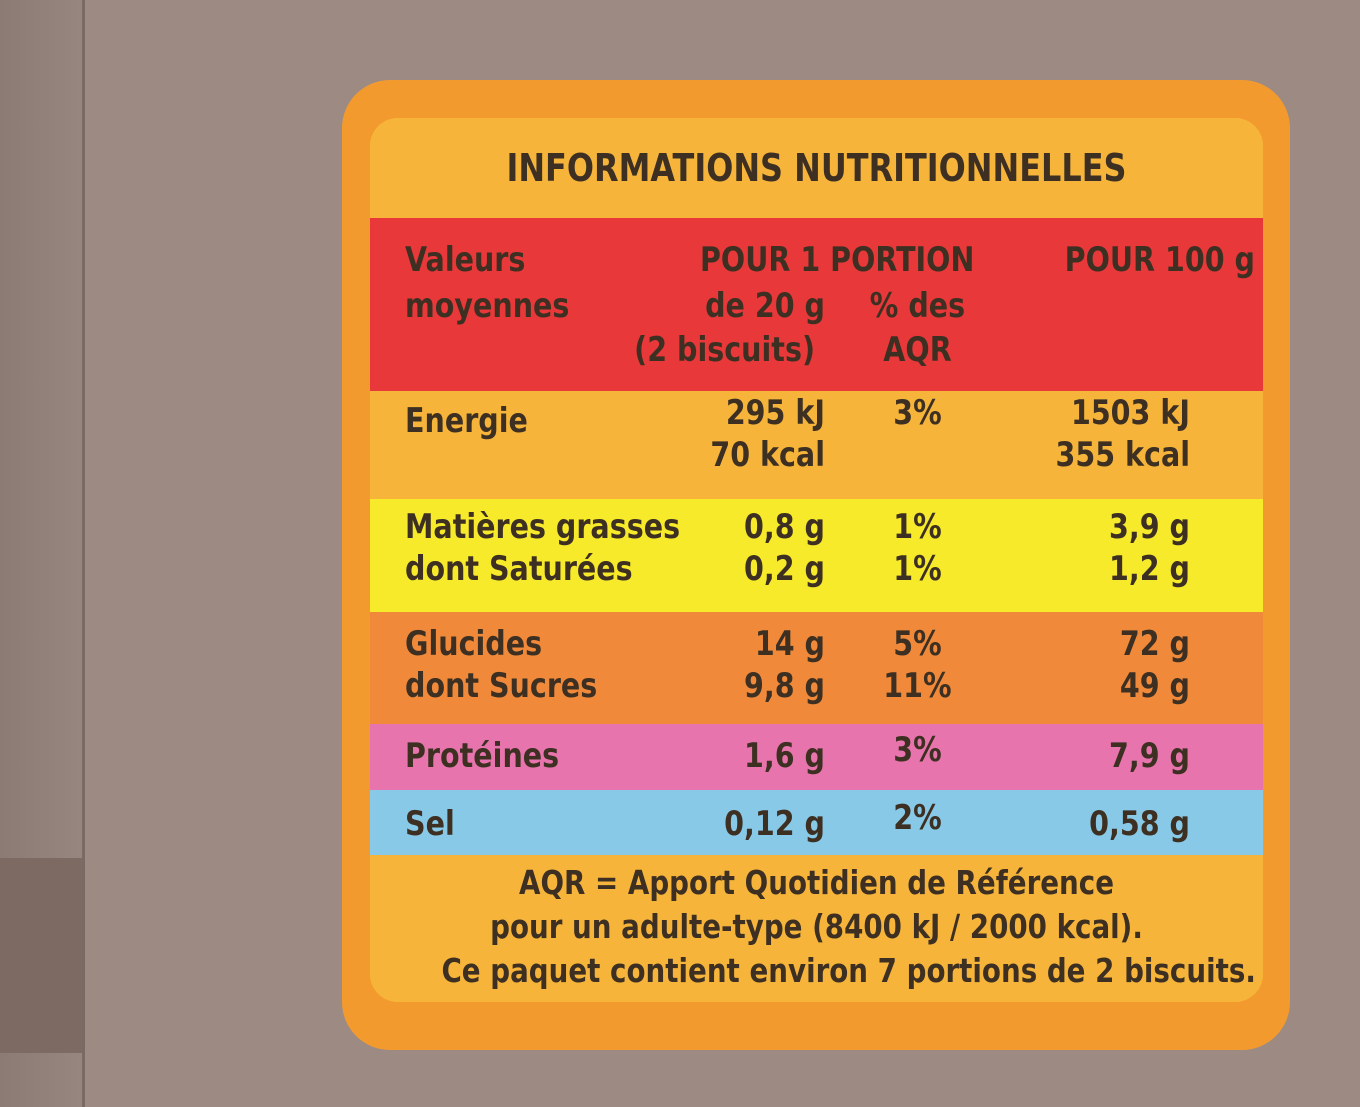  What do you see at coordinates (784, 569) in the screenshot?
I see `portion-value: 0,2 g` at bounding box center [784, 569].